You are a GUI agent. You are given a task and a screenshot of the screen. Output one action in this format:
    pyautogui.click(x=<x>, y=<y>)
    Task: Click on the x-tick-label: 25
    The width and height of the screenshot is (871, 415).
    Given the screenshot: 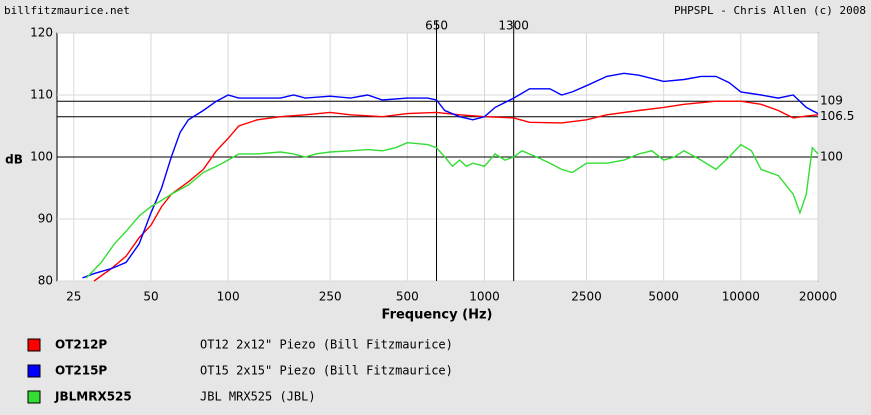 What is the action you would take?
    pyautogui.click(x=73, y=297)
    